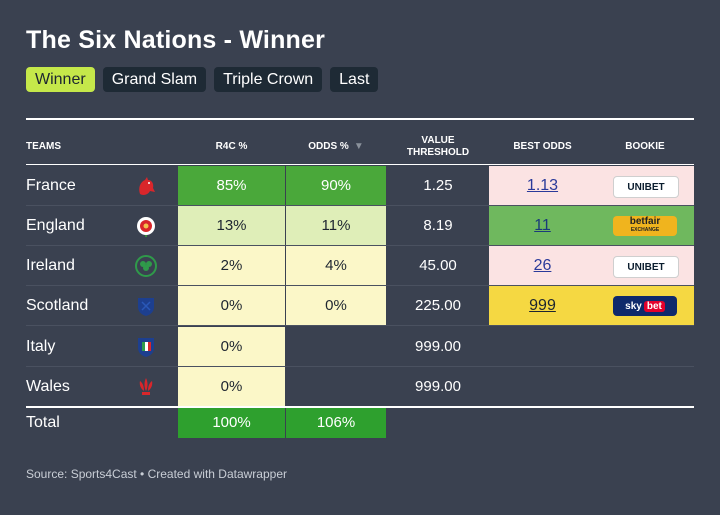 This screenshot has height=515, width=720. What do you see at coordinates (48, 386) in the screenshot?
I see `team-name-wales: Wales` at bounding box center [48, 386].